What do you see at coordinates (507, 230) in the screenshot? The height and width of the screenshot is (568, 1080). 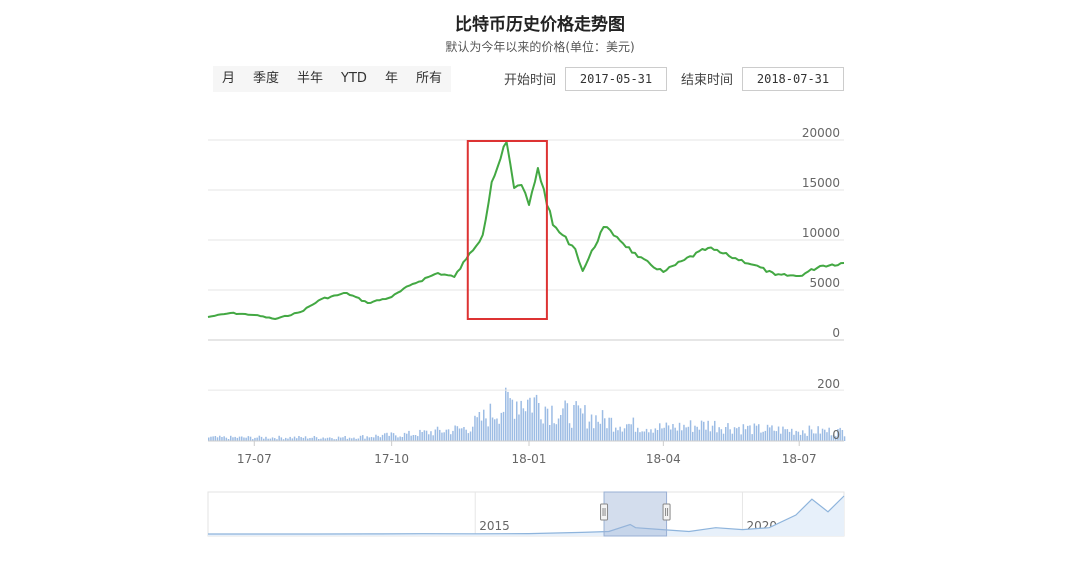 I see `highlight-box` at bounding box center [507, 230].